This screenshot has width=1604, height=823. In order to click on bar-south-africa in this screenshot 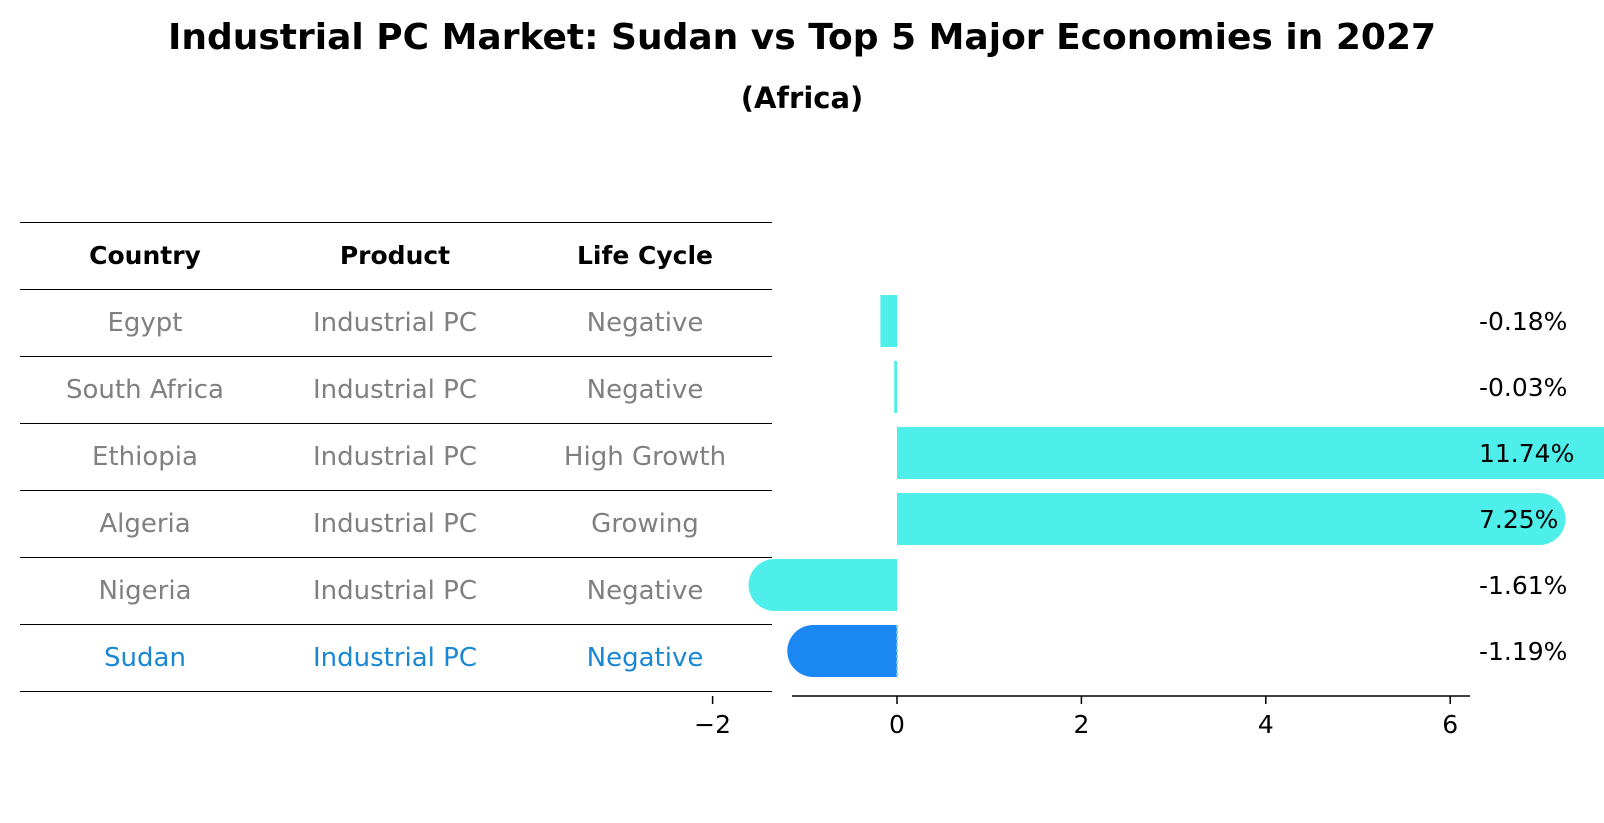, I will do `click(895, 387)`.